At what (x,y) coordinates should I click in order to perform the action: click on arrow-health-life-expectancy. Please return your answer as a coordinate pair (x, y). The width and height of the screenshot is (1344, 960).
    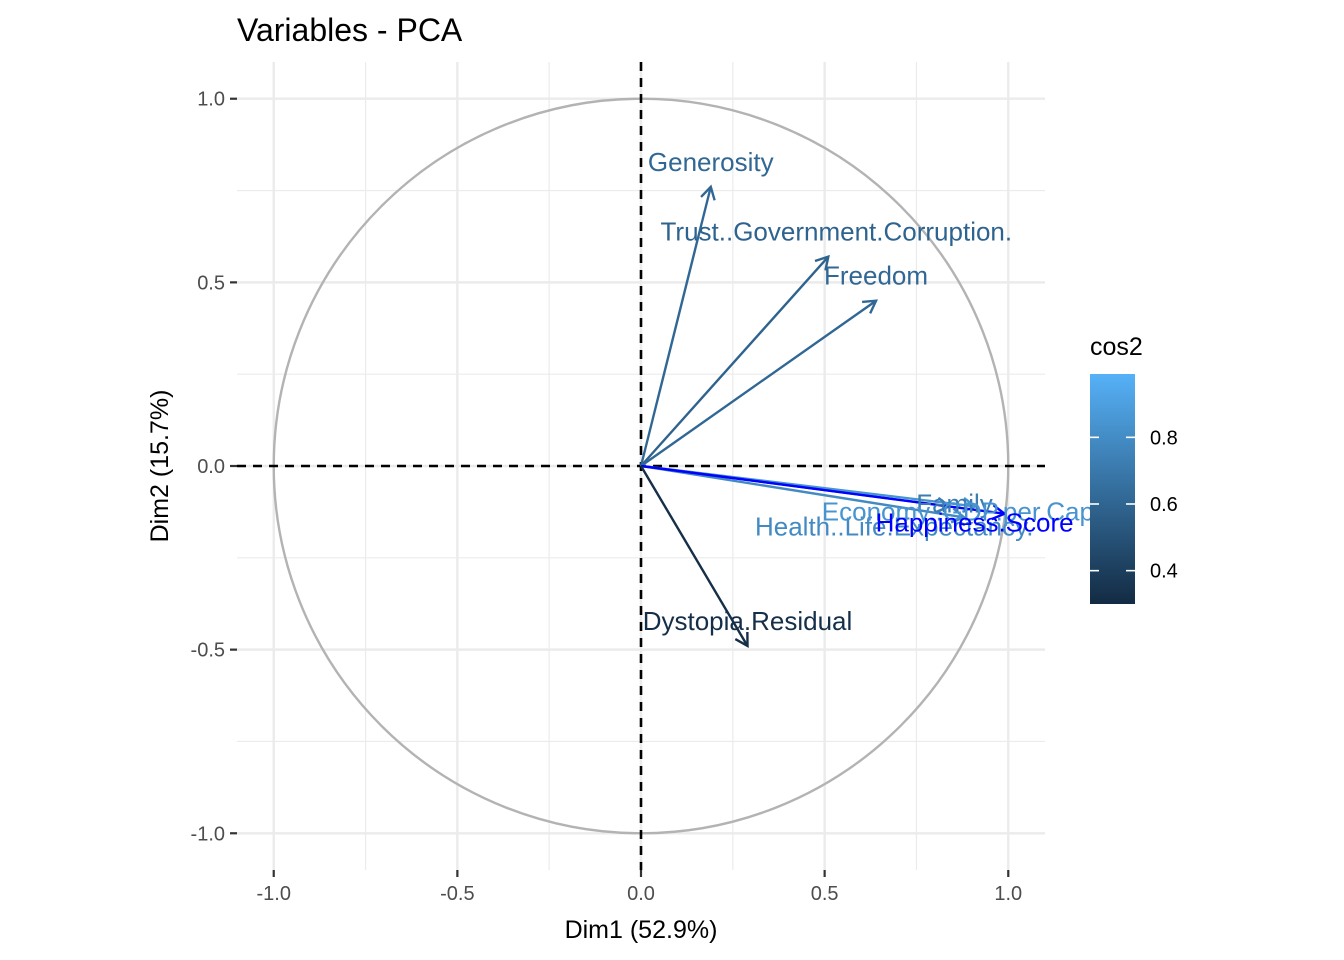
    Looking at the image, I should click on (802, 491).